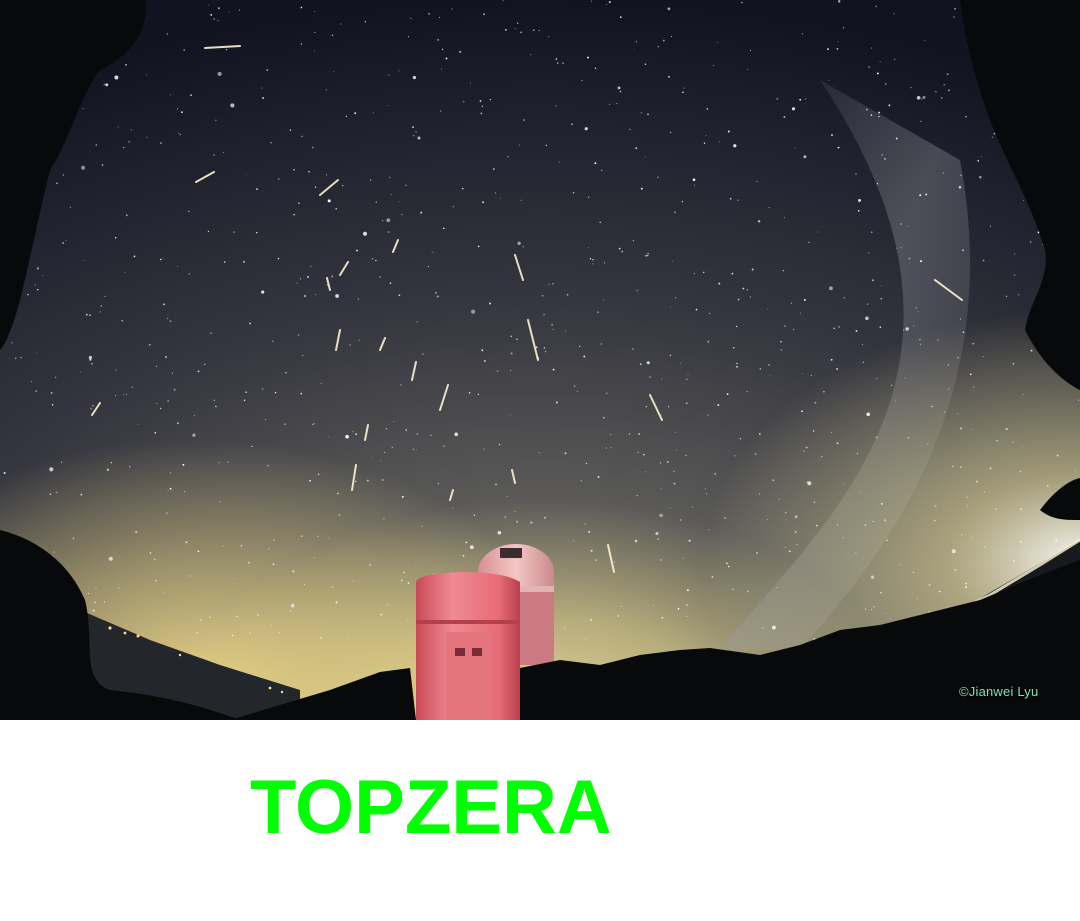 Image resolution: width=1080 pixels, height=921 pixels. I want to click on photo-credit: ©Jianwei Lyu, so click(999, 691).